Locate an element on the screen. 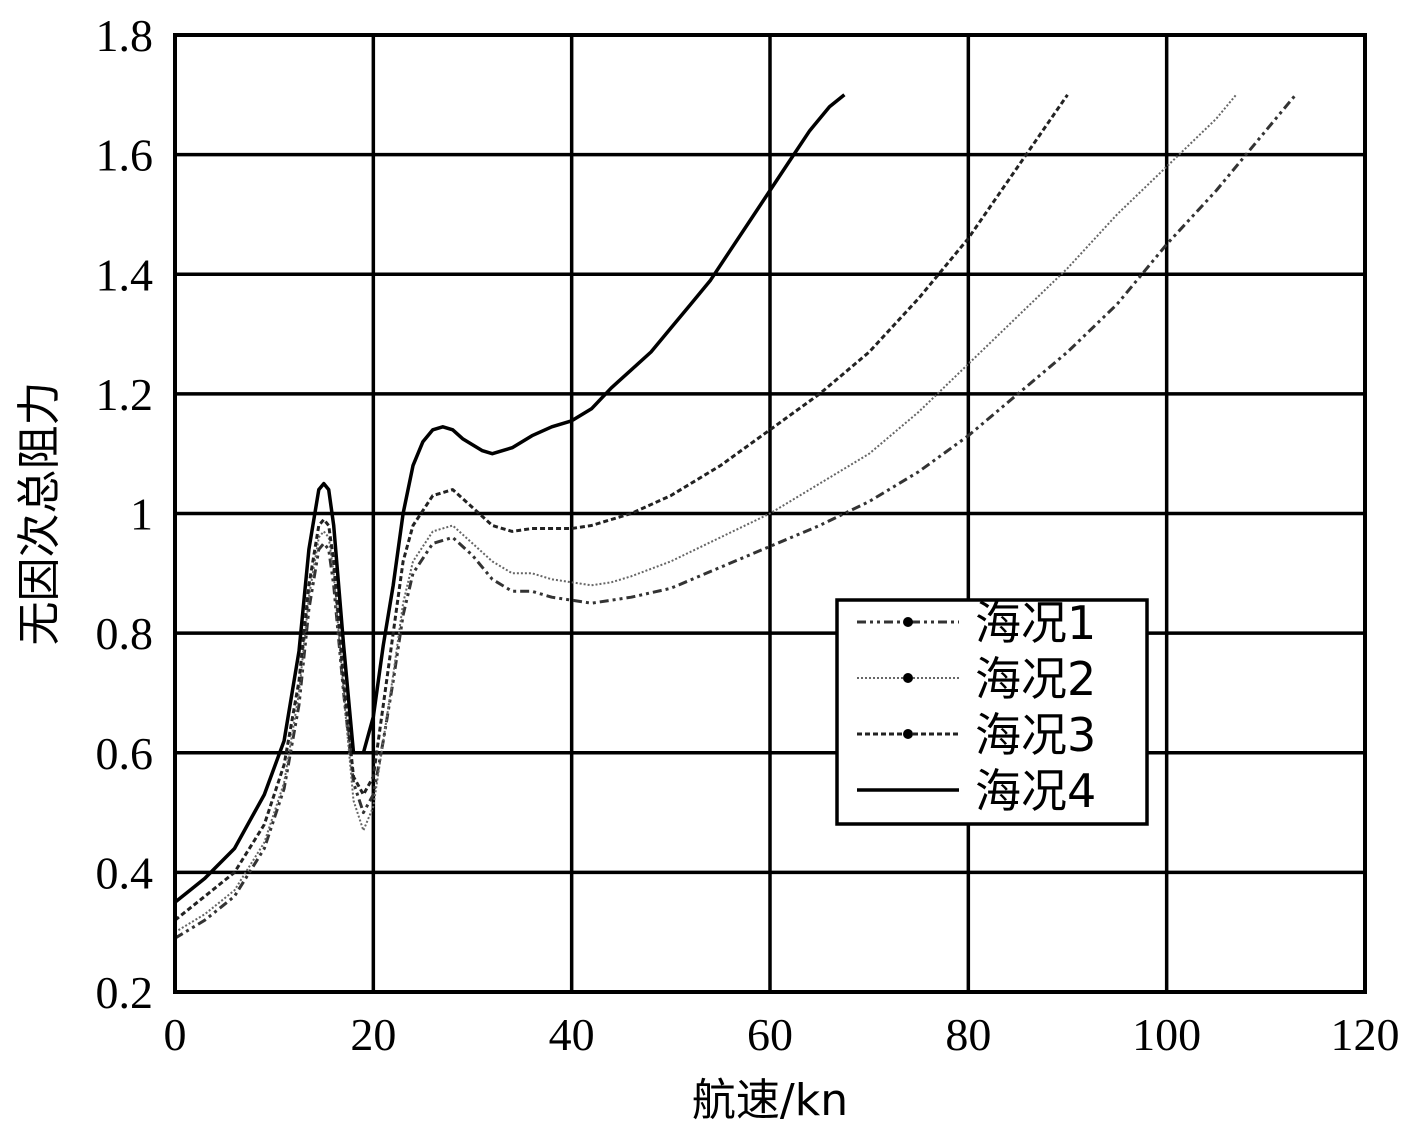 This screenshot has width=1417, height=1139. y-tick-label: 1.2 is located at coordinates (125, 394).